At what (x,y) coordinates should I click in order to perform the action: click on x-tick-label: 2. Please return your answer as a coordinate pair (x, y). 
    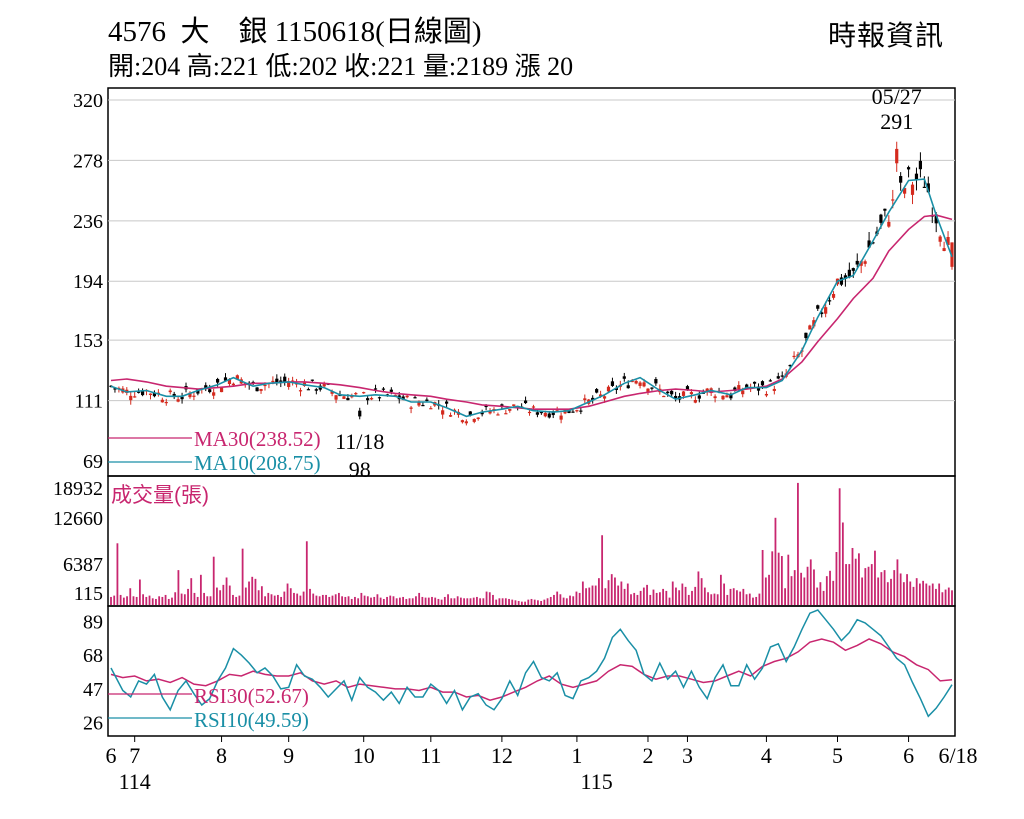
    Looking at the image, I should click on (647, 755).